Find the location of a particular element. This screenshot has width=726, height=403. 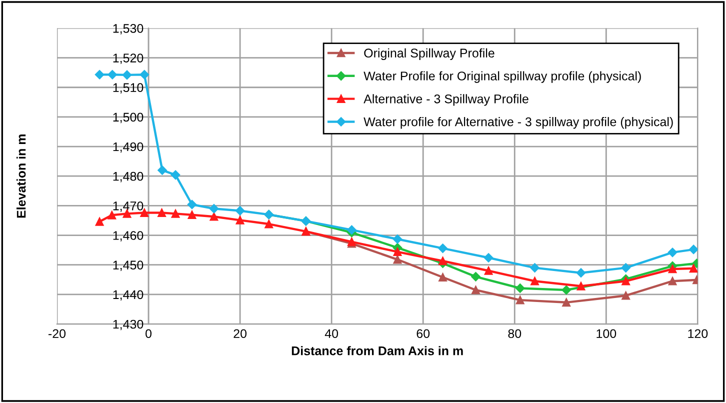

y-tick-label: 1,430 is located at coordinates (128, 325).